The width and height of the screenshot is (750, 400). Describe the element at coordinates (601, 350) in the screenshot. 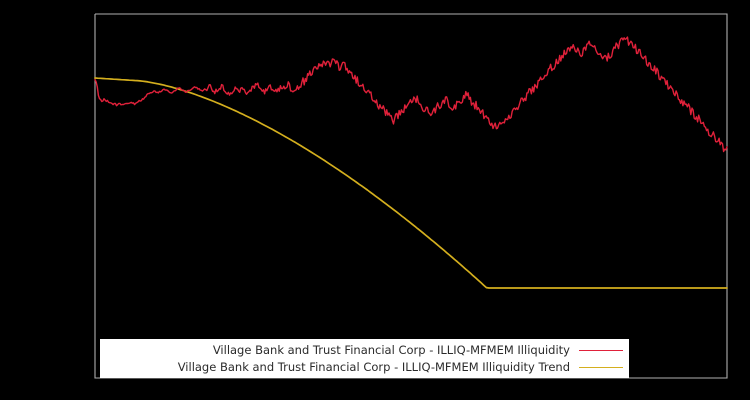

I see `legend-swatch-illiquidity` at that location.